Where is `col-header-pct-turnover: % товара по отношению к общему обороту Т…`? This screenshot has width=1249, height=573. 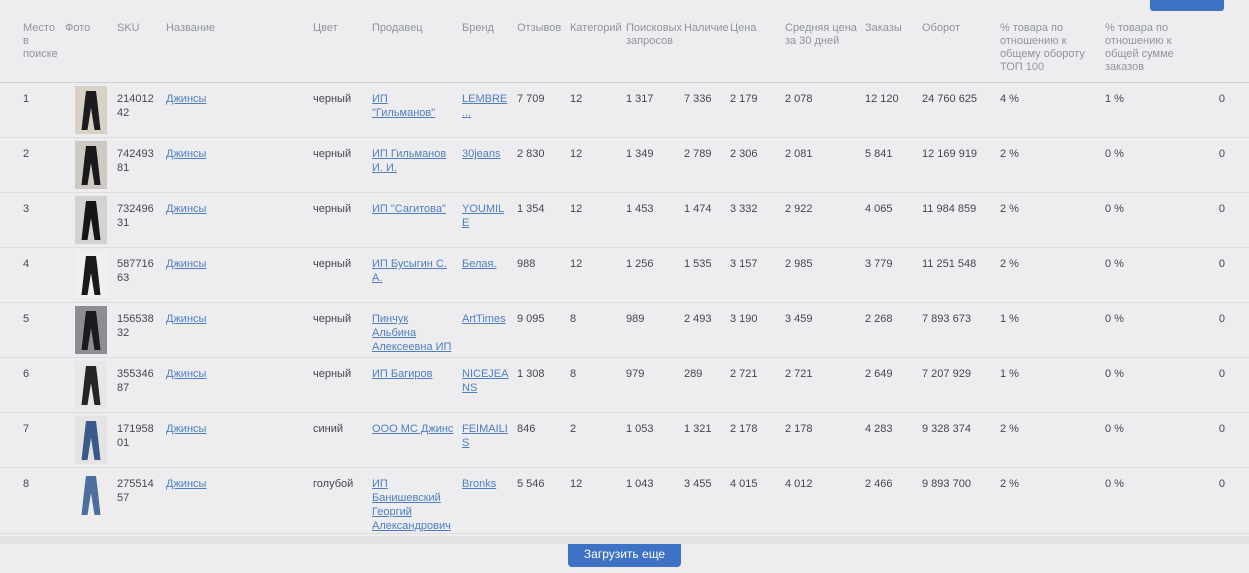
col-header-pct-turnover: % товара по отношению к общему обороту Т… is located at coordinates (1042, 47).